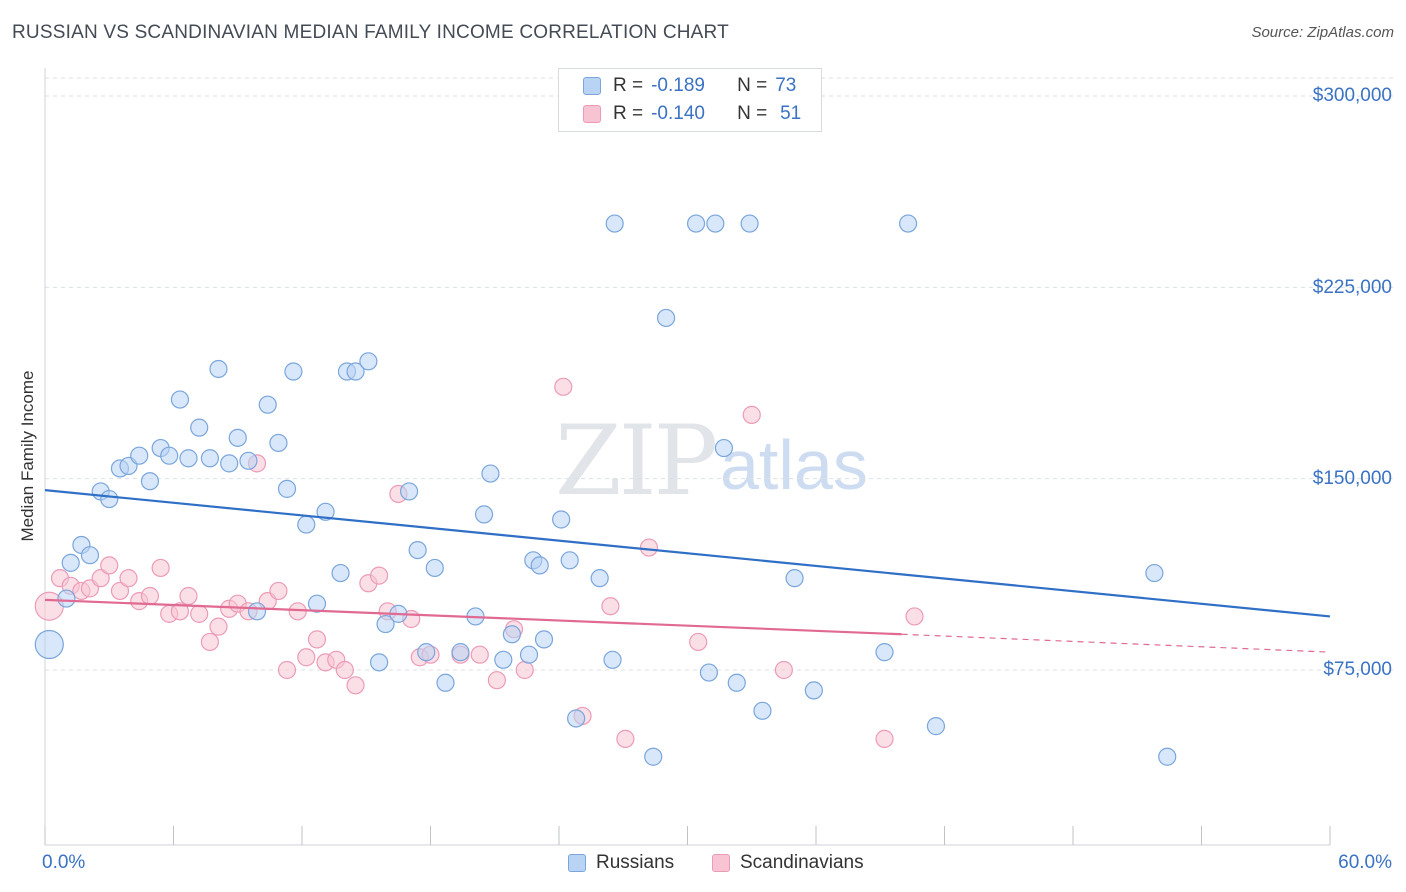 This screenshot has height=892, width=1406. Describe the element at coordinates (721, 863) in the screenshot. I see `scandinavians-swatch` at that location.